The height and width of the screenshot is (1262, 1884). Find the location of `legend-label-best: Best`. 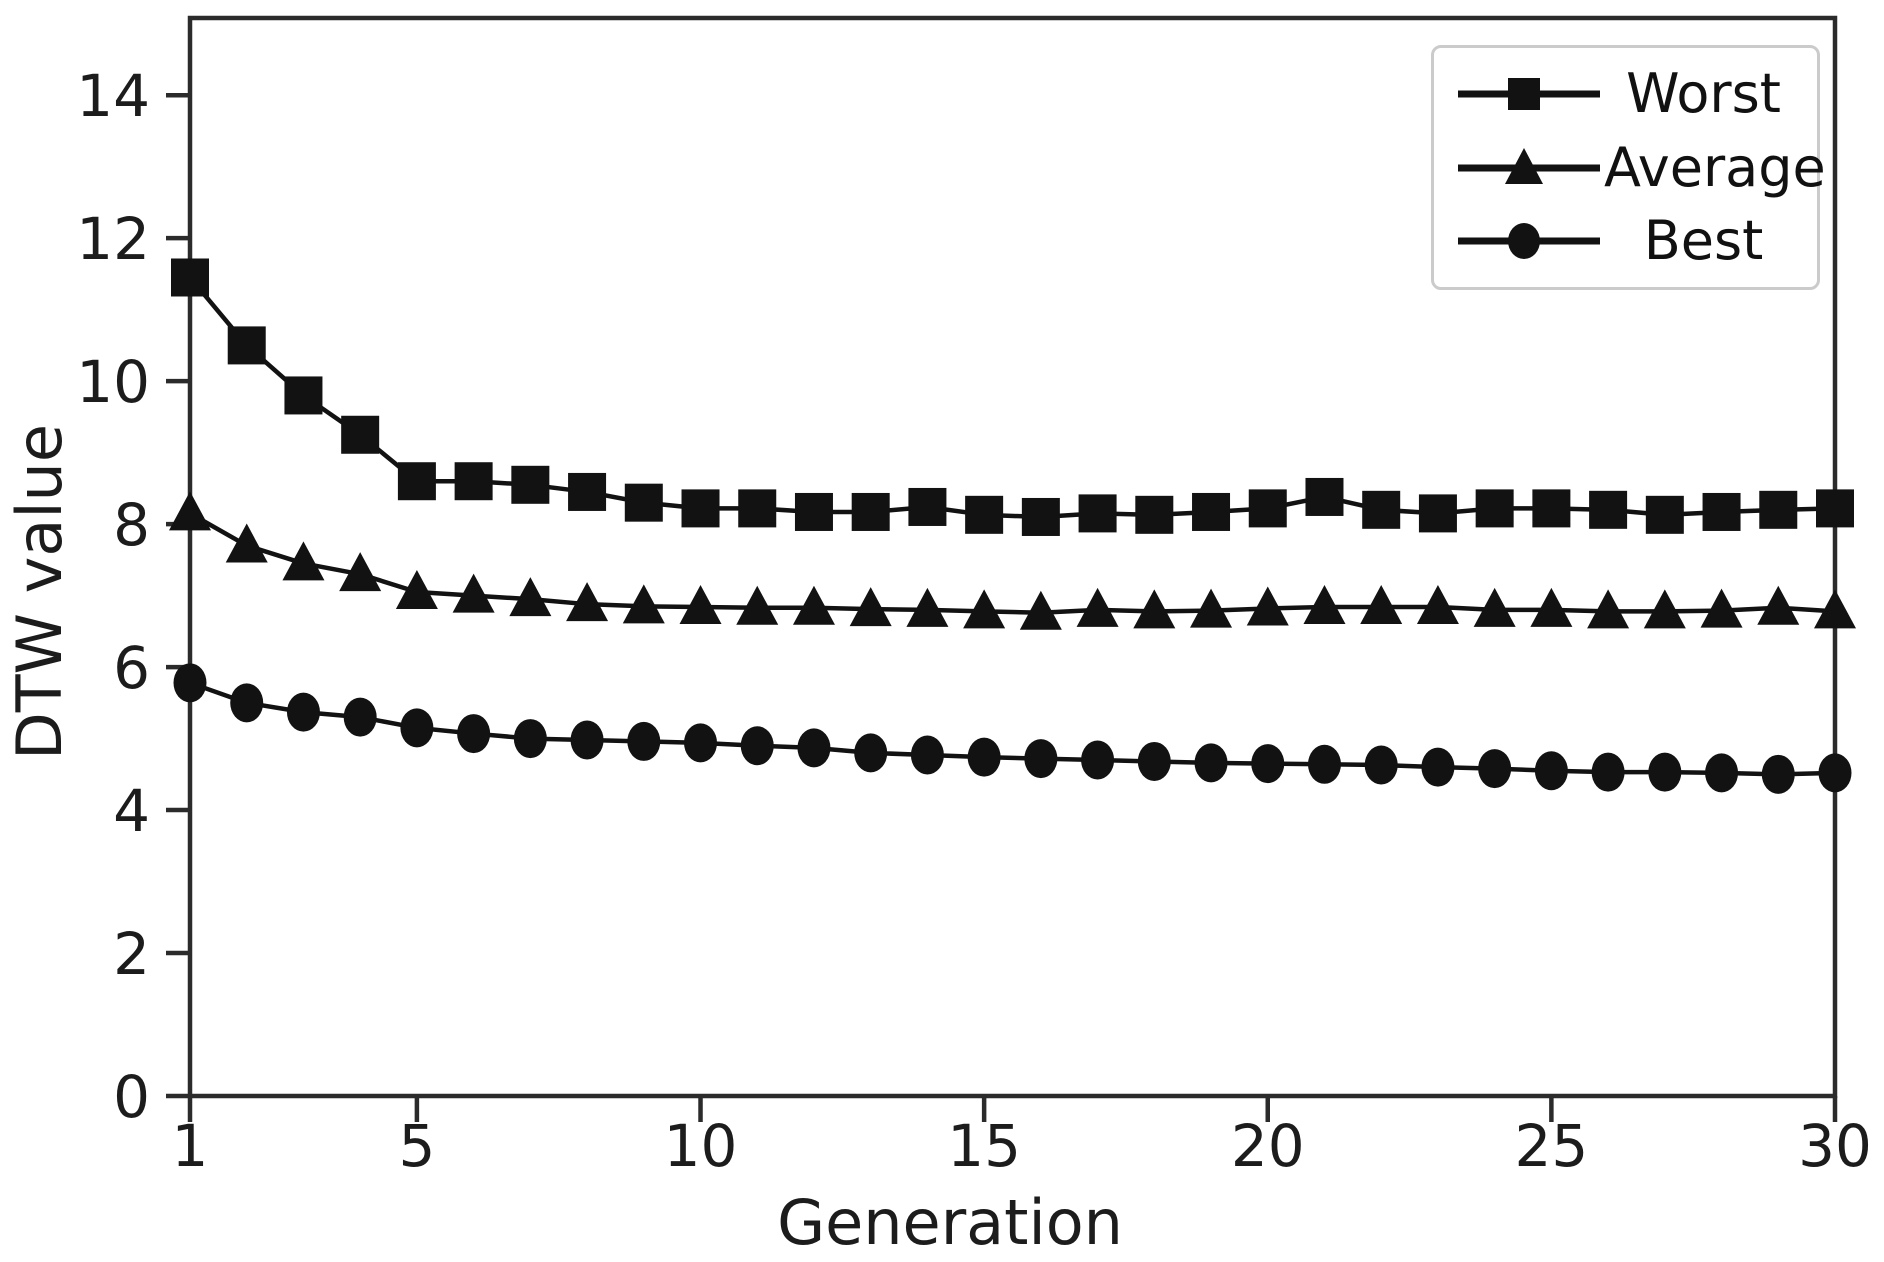

legend-label-best: Best is located at coordinates (1703, 240).